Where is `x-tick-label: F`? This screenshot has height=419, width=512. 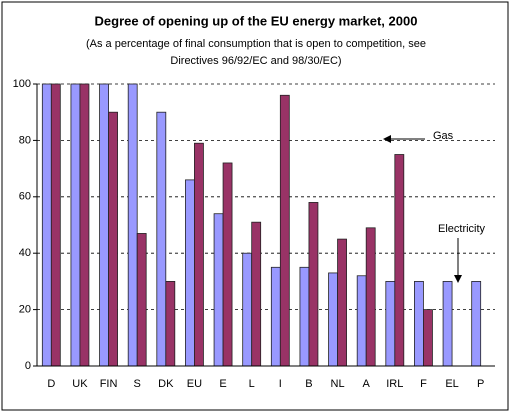
x-tick-label: F is located at coordinates (423, 384).